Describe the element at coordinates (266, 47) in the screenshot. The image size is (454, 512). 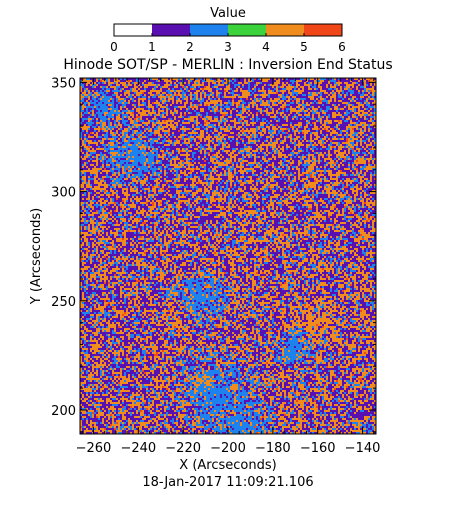
I see `colorbar-tick-label: 4` at that location.